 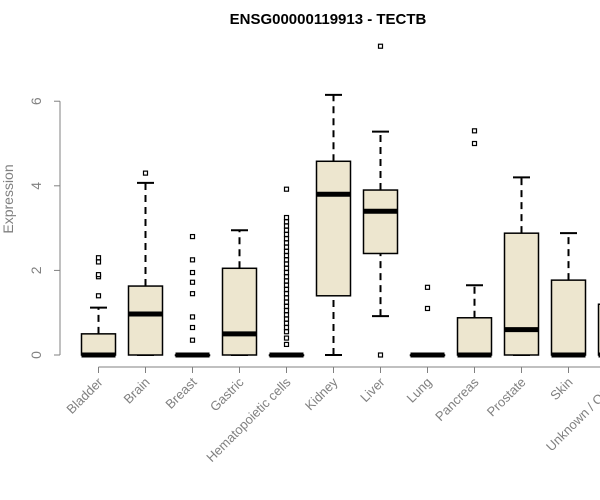 What do you see at coordinates (457, 399) in the screenshot?
I see `x-tick-label: Pancreas` at bounding box center [457, 399].